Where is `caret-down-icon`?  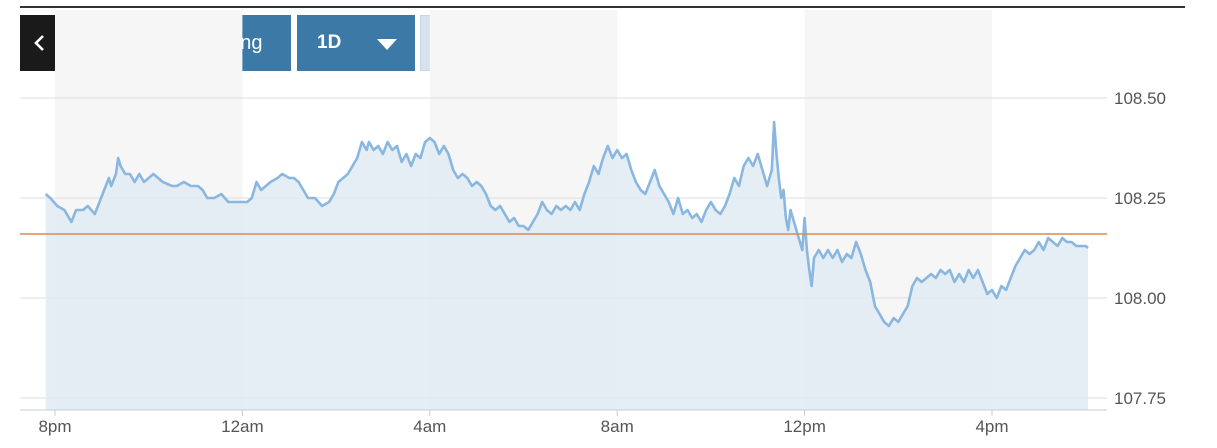
caret-down-icon is located at coordinates (387, 44).